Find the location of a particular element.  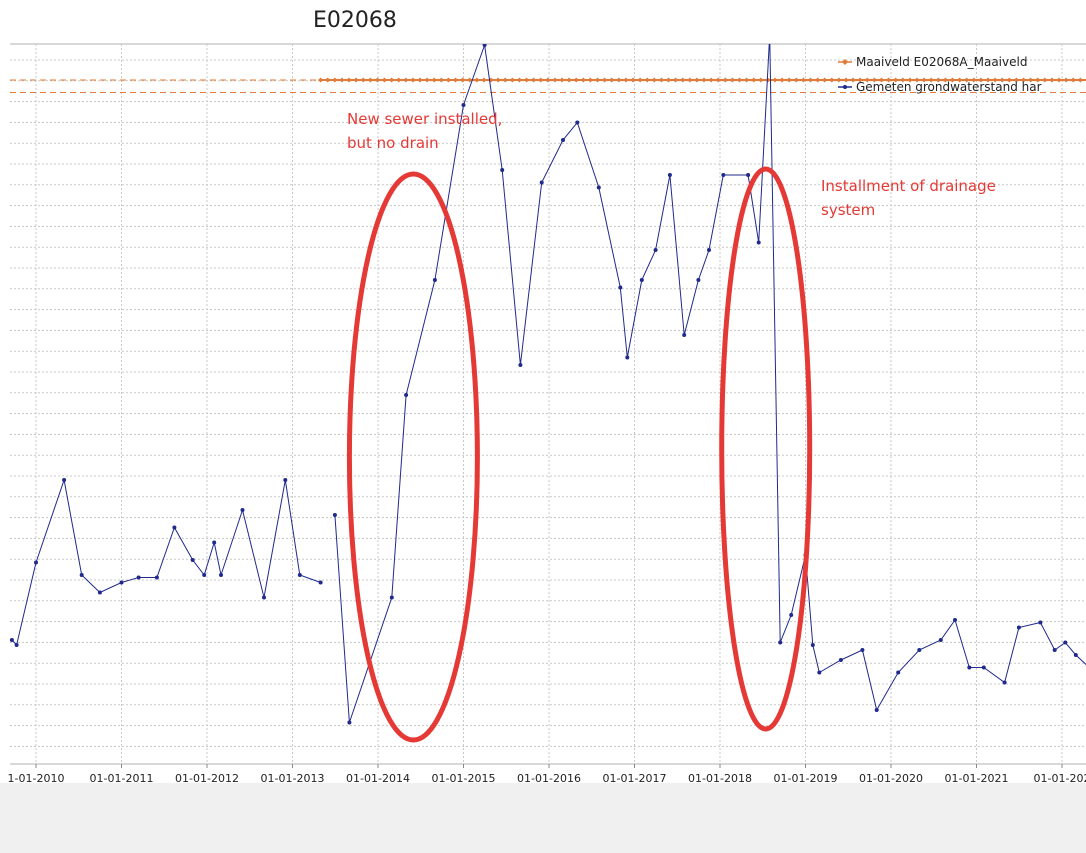

annotation-text: Installment of drainage is located at coordinates (908, 186).